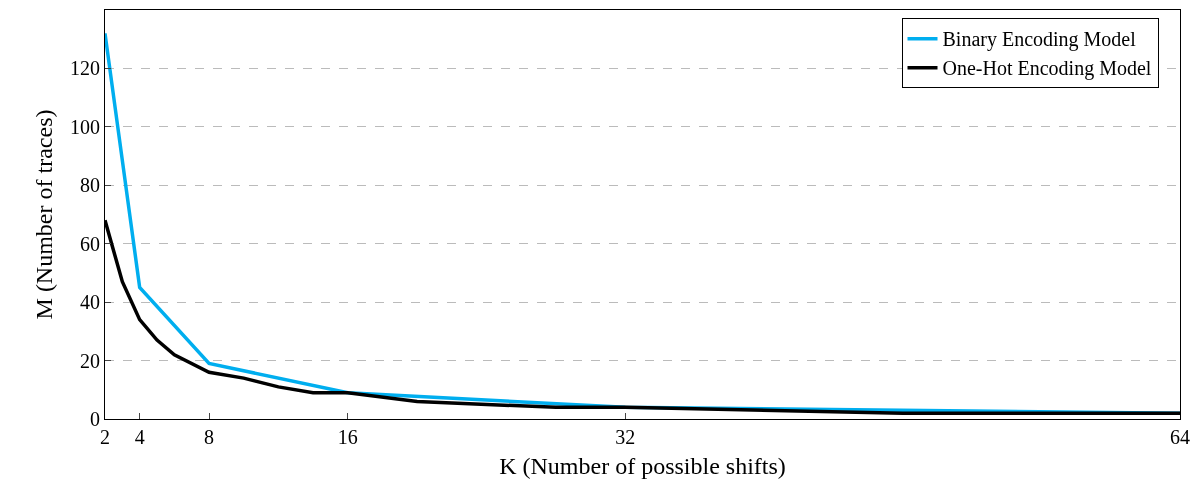  I want to click on y-axis-title: M (Number of traces), so click(44, 214).